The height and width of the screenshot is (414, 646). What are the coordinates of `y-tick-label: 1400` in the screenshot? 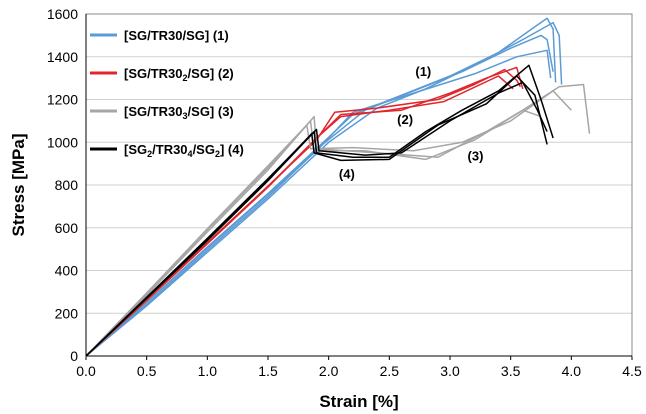 It's located at (62, 57).